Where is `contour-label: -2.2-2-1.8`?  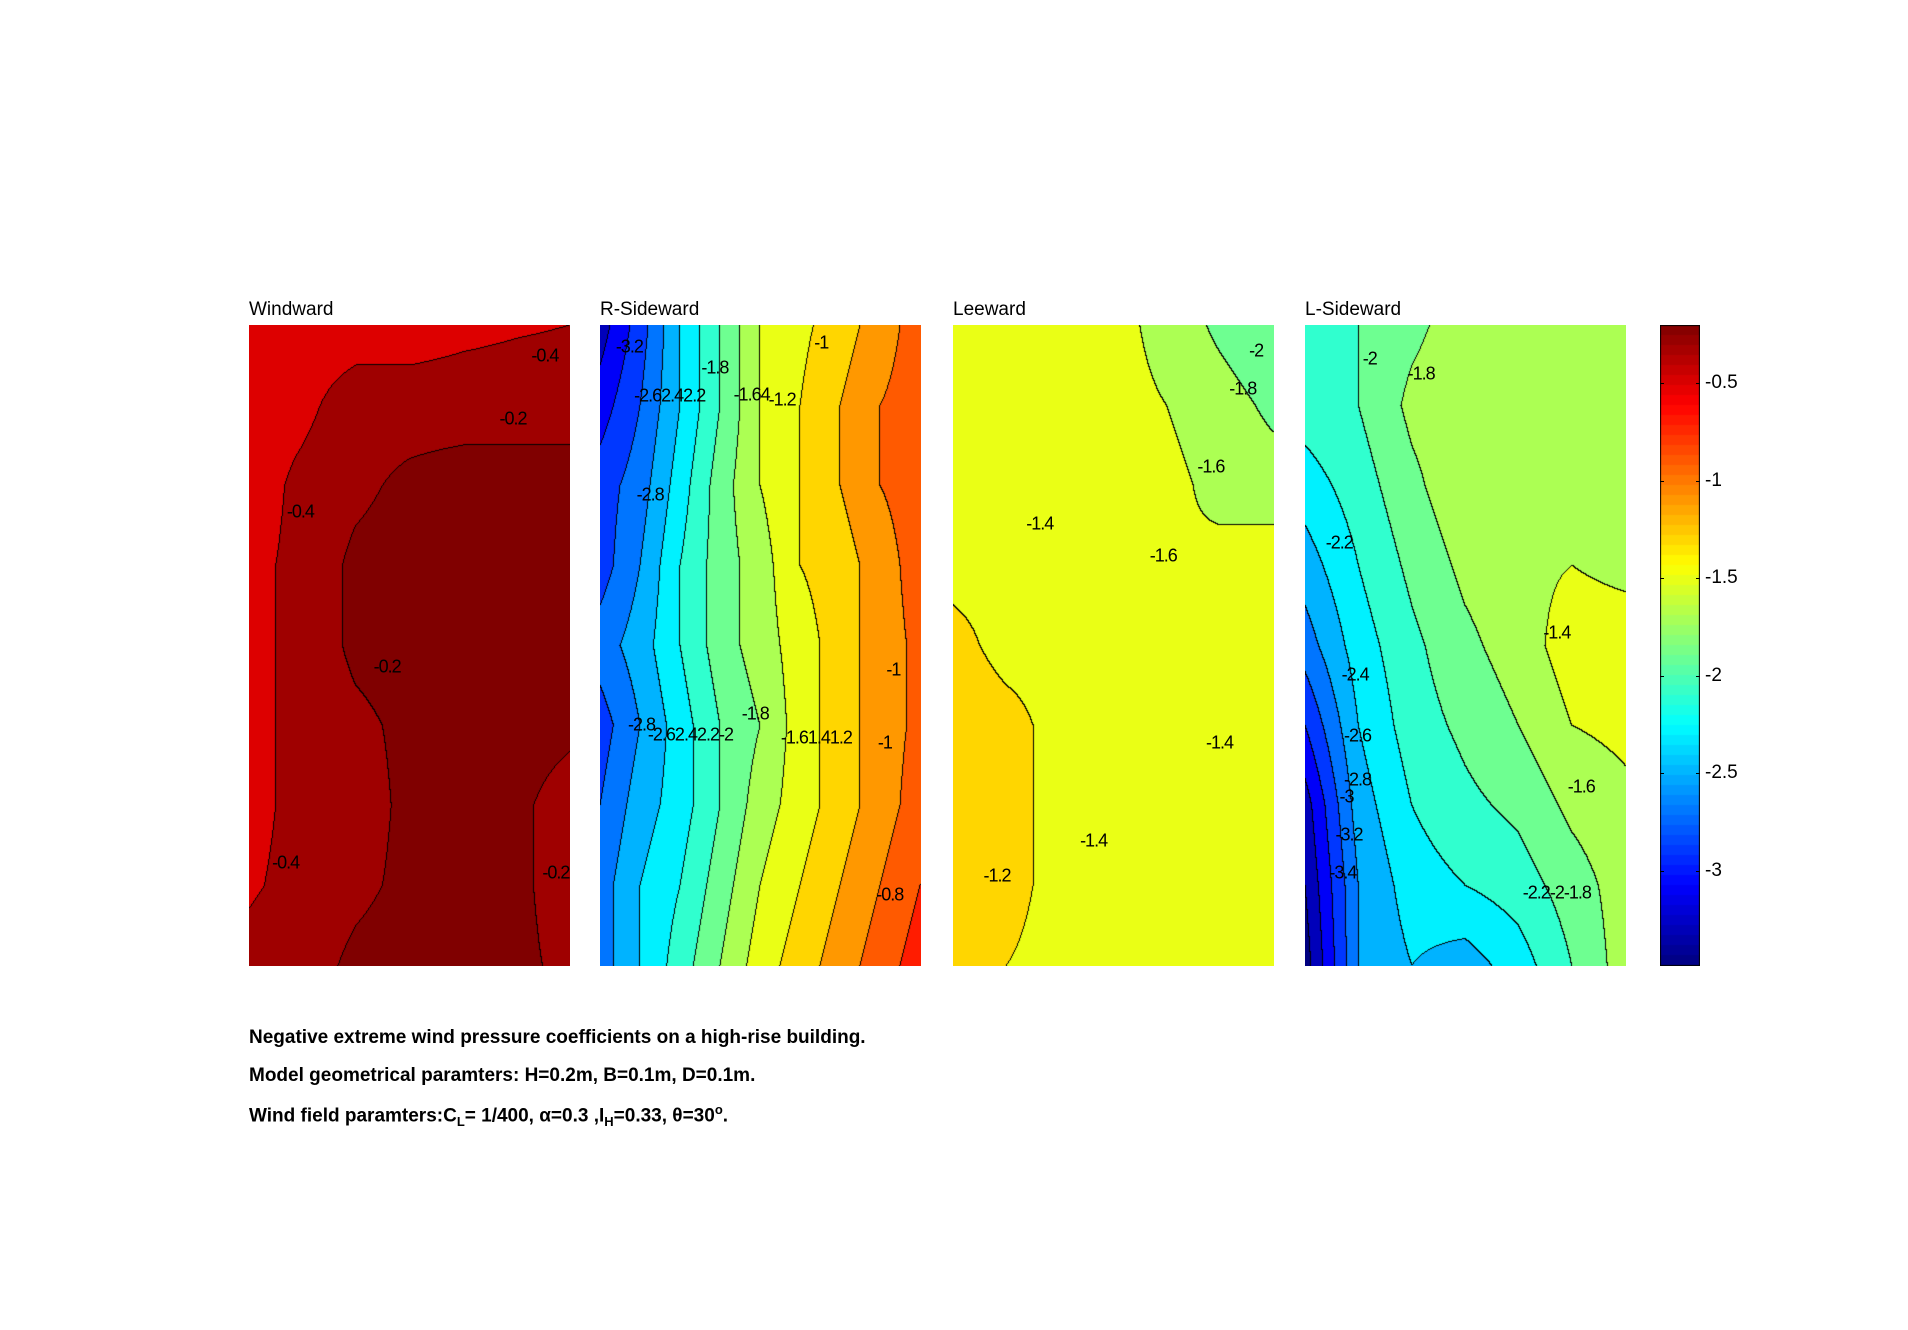
contour-label: -2.2-2-1.8 is located at coordinates (1557, 892).